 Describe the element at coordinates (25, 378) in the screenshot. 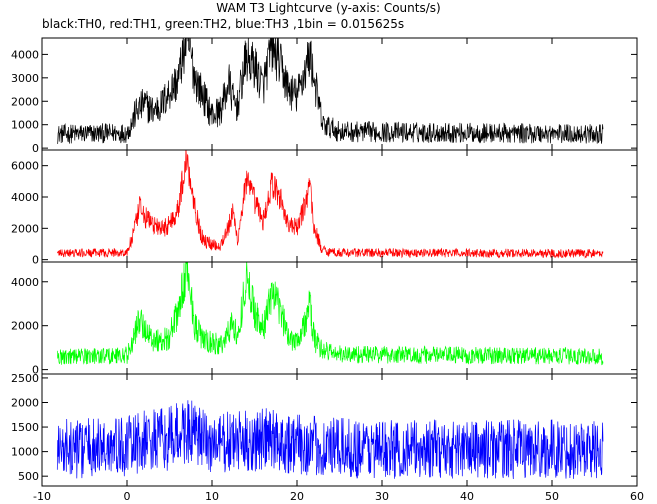

I see `y-tick-label: 2500` at that location.